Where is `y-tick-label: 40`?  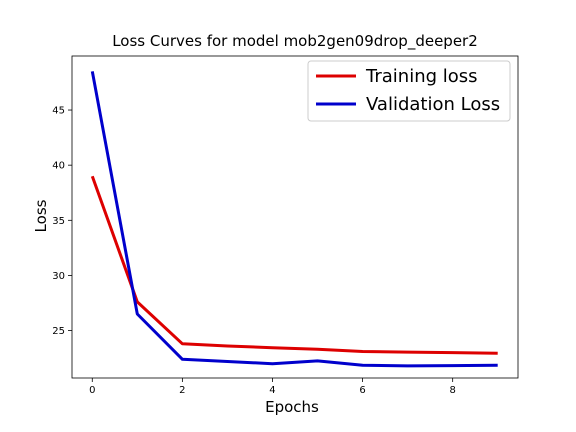
y-tick-label: 40 is located at coordinates (58, 166).